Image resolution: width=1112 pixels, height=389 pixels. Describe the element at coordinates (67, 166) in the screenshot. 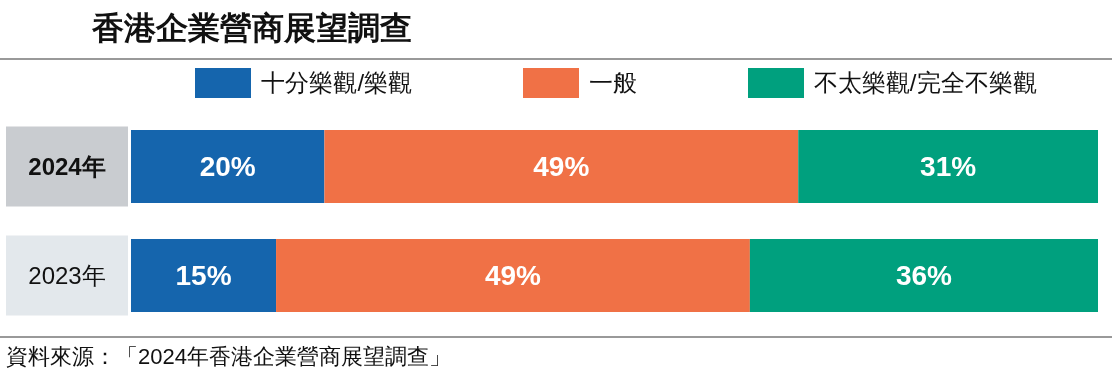

I see `y-tick-label: 2024年` at that location.